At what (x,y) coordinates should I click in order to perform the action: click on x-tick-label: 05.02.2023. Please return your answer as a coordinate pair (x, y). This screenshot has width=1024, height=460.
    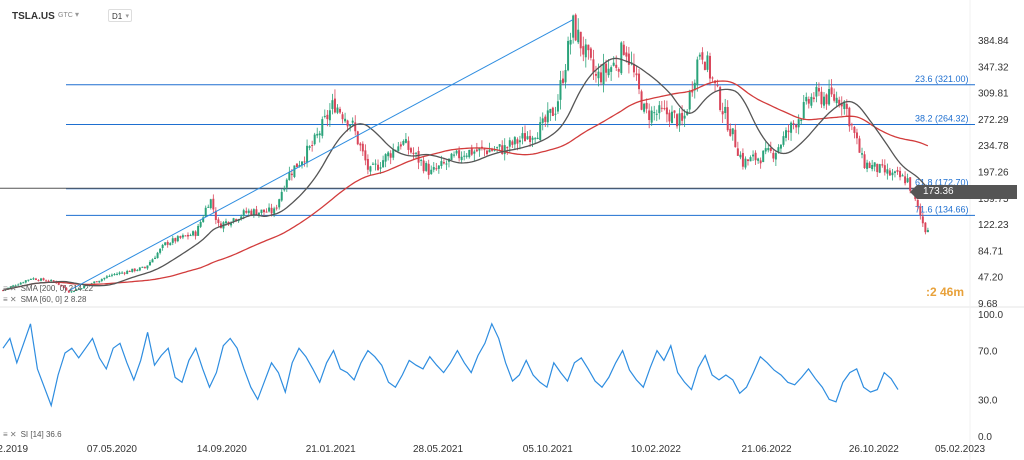
    Looking at the image, I should click on (960, 449).